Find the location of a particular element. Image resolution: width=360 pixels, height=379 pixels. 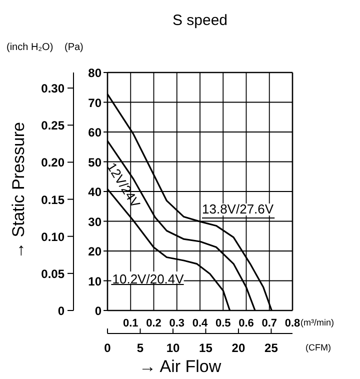

y2-tick-label: 0.20 is located at coordinates (53, 163).